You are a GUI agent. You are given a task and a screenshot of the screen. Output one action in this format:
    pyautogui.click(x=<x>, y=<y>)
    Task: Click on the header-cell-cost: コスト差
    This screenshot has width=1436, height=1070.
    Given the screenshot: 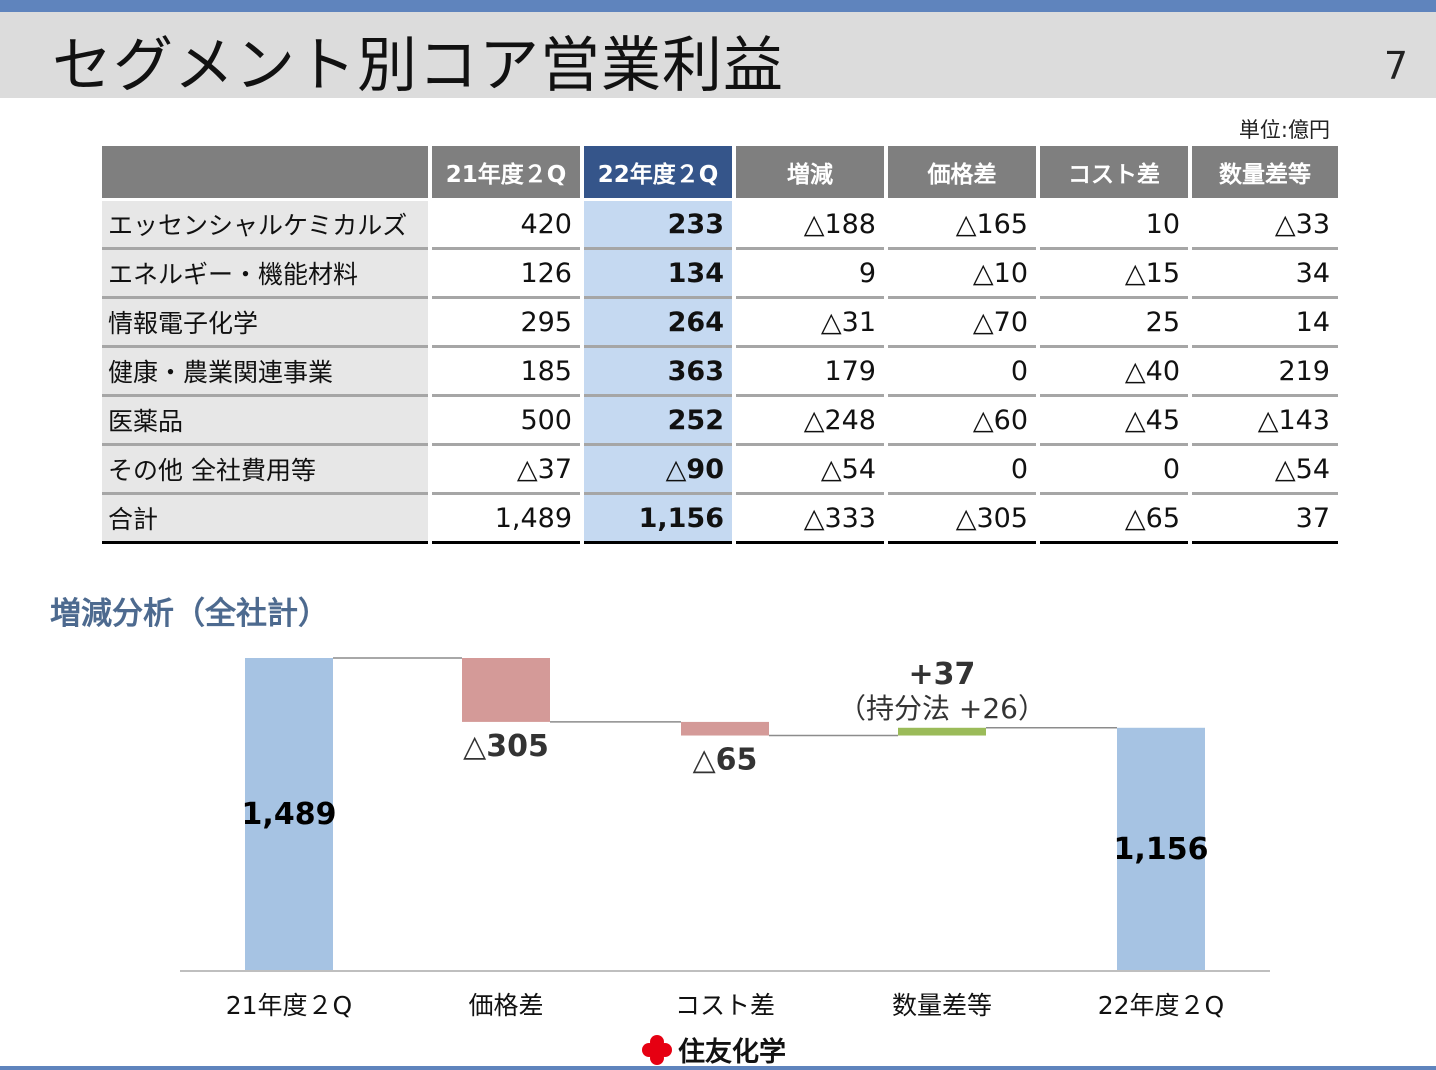 What is the action you would take?
    pyautogui.click(x=1114, y=173)
    